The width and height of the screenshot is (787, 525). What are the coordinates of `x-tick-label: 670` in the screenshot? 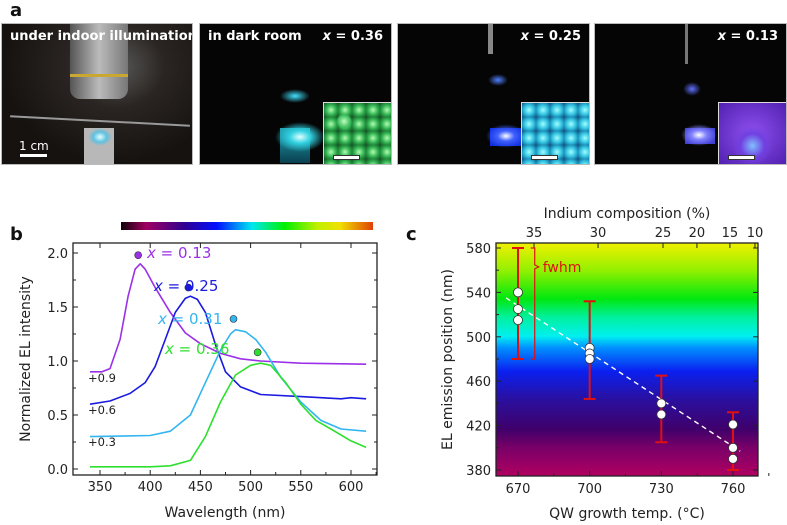 It's located at (518, 489).